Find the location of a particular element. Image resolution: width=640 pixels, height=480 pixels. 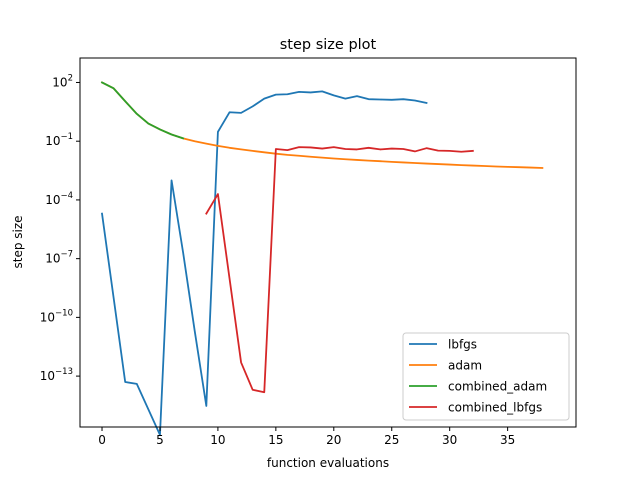

x-tick-label: 10 is located at coordinates (217, 440).